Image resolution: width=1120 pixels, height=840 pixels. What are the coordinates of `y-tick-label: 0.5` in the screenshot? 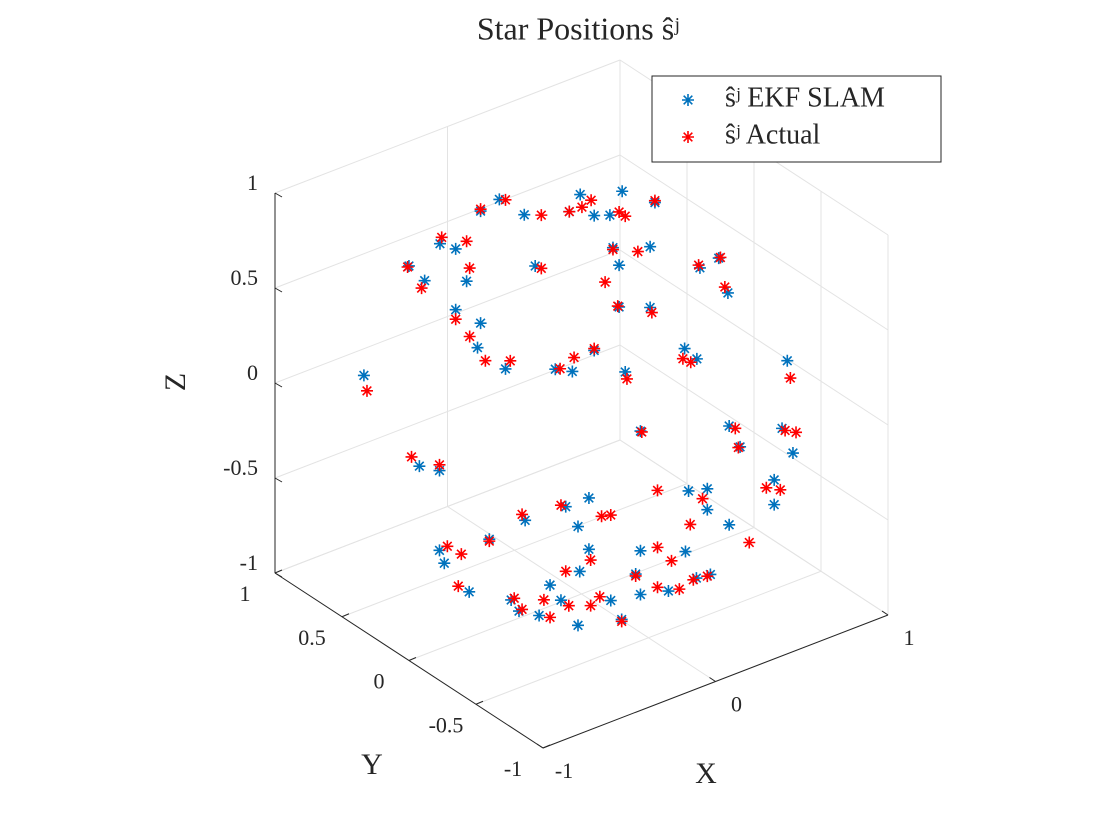 It's located at (312, 637).